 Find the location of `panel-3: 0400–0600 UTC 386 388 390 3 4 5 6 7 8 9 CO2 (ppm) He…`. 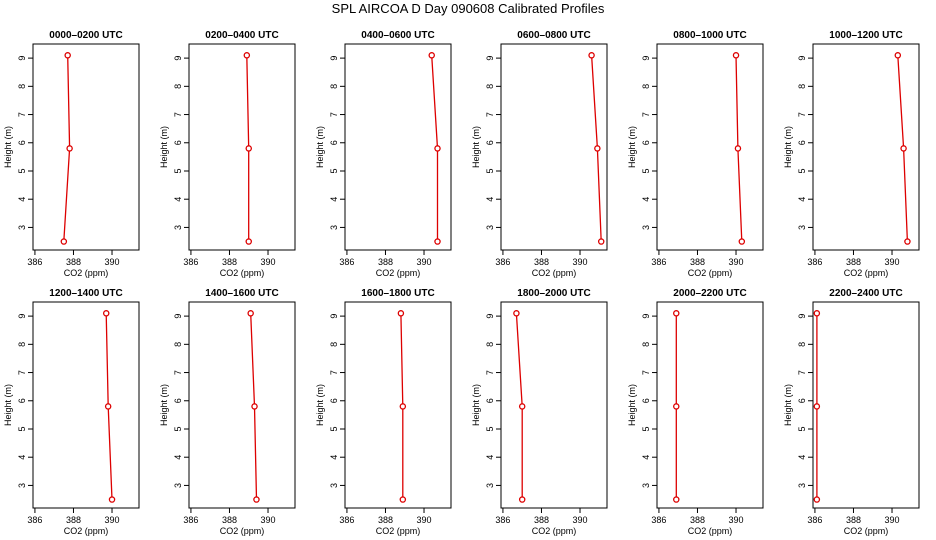

panel-3: 0400–0600 UTC 386 388 390 3 4 5 6 7 8 9 CO2 (ppm) He… is located at coordinates (383, 154).